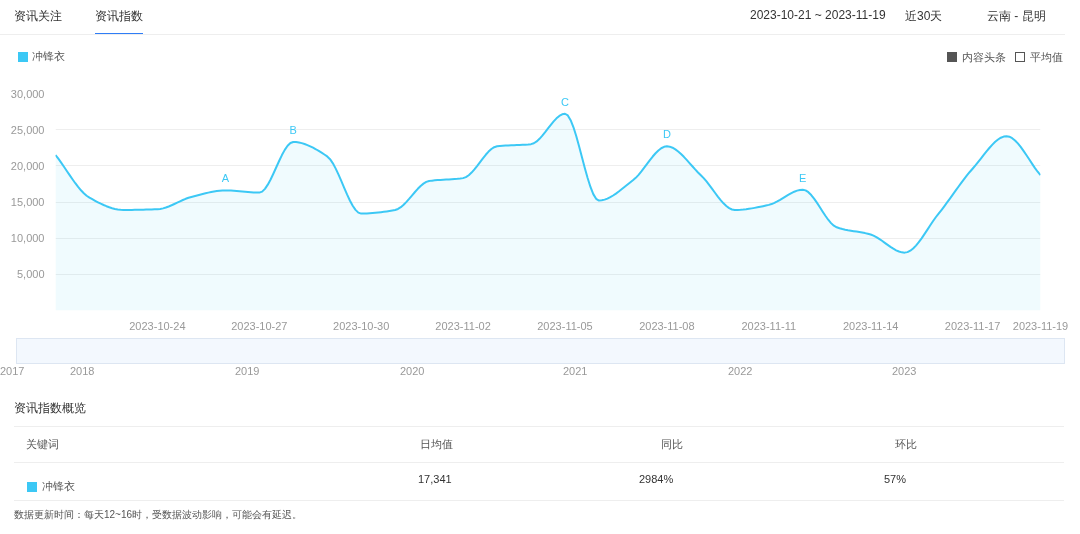 This screenshot has width=1080, height=534. Describe the element at coordinates (82, 371) in the screenshot. I see `text: 2018` at that location.